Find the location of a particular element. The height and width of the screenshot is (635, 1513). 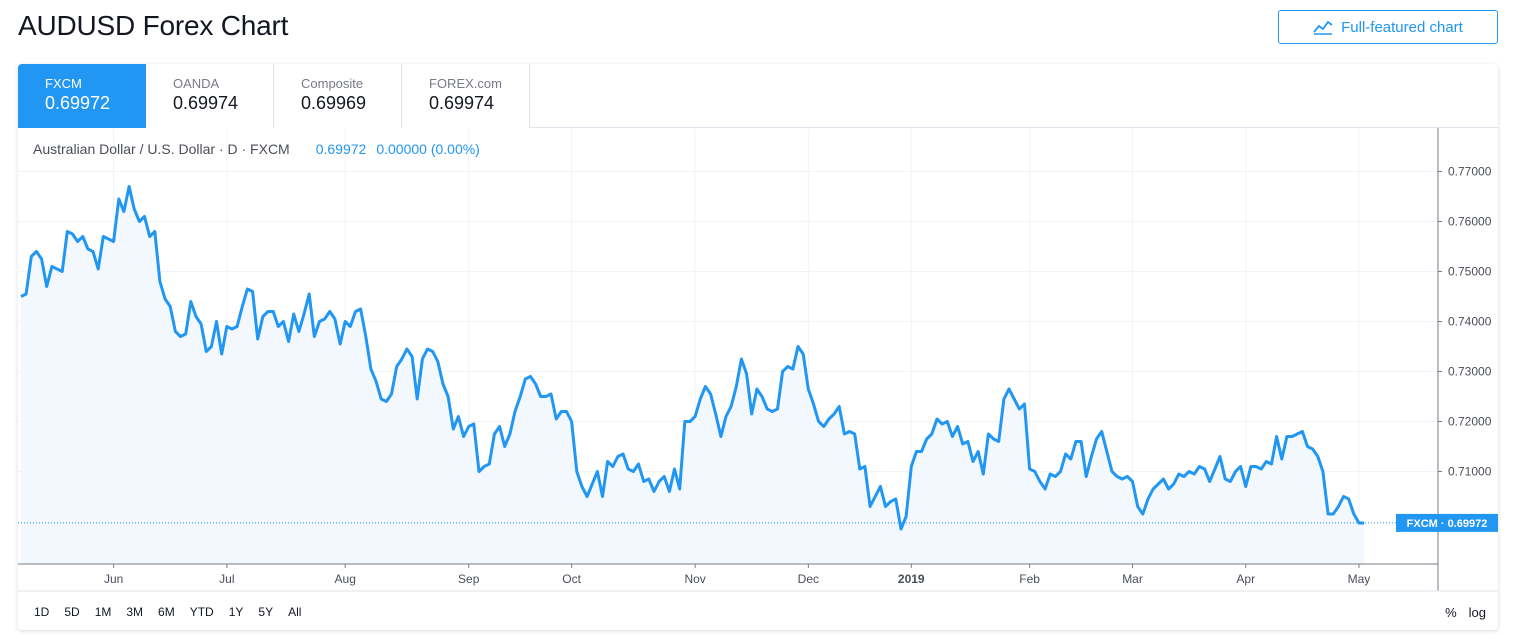

tab-name: FXCM is located at coordinates (63, 83).